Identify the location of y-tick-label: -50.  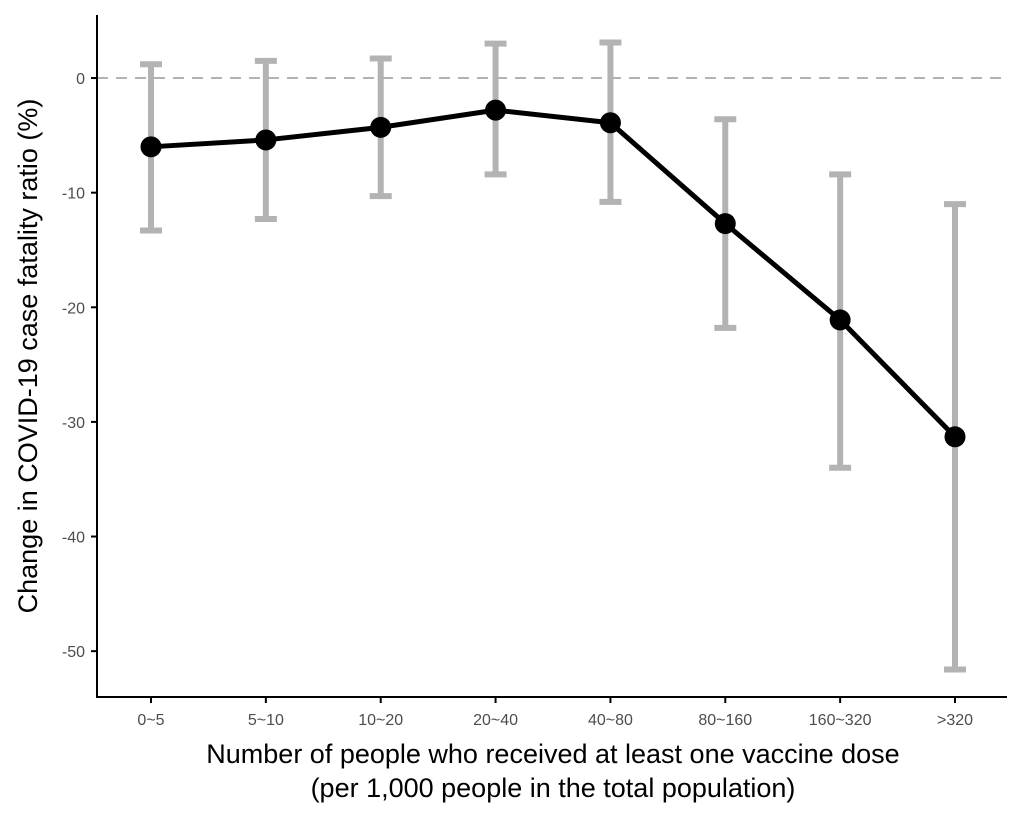
(73, 652).